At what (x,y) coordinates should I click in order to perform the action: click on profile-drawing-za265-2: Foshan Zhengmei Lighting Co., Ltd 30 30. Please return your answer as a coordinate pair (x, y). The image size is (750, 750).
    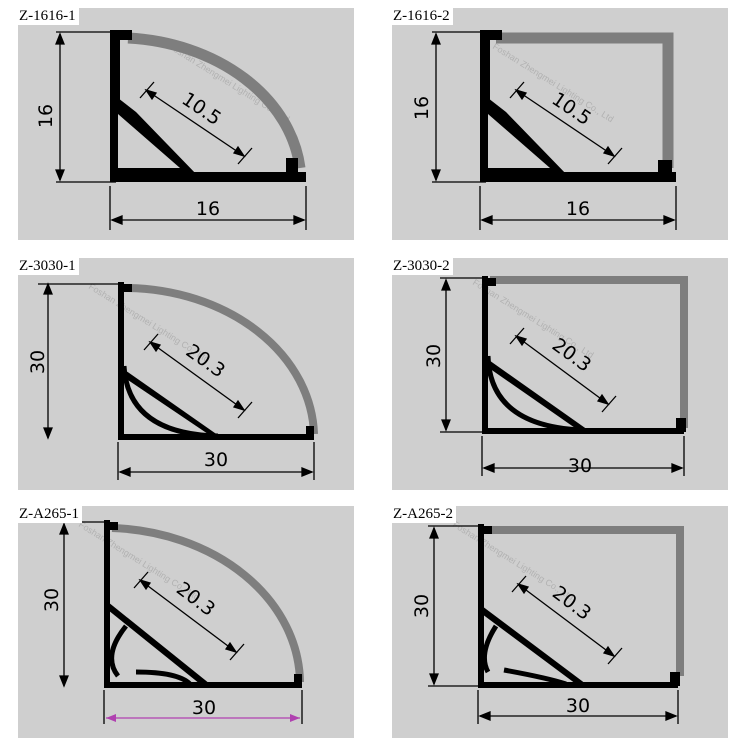
    Looking at the image, I should click on (547, 621).